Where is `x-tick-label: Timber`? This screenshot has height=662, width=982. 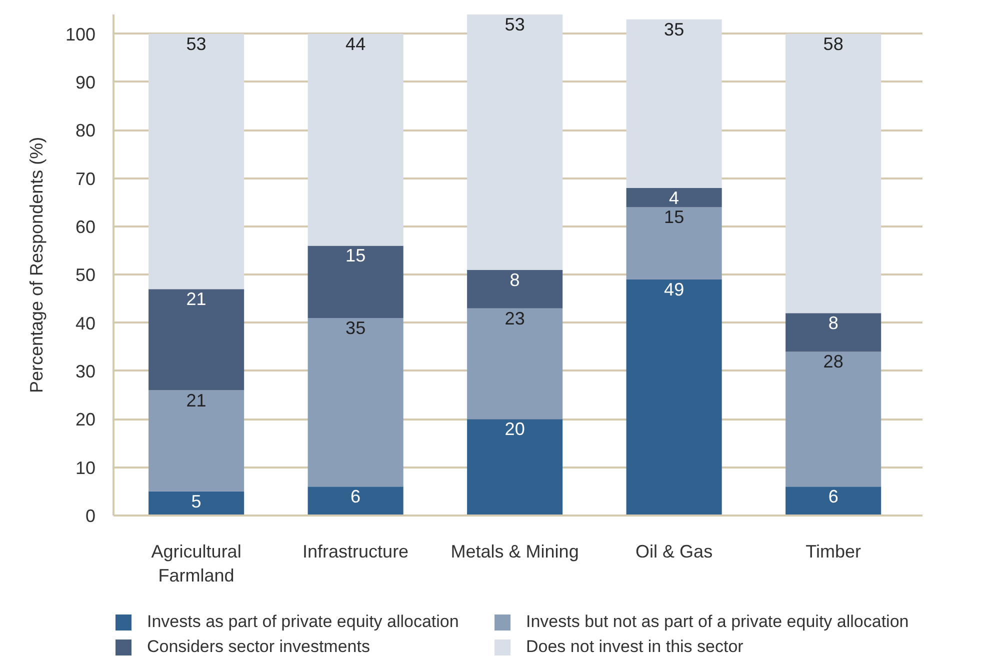 x-tick-label: Timber is located at coordinates (833, 552).